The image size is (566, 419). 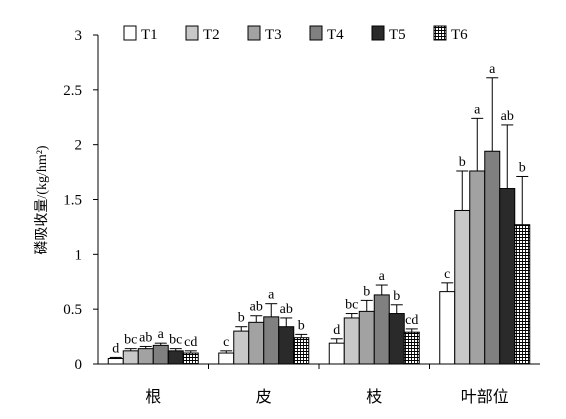 What do you see at coordinates (335, 35) in the screenshot?
I see `legend-label: T4` at bounding box center [335, 35].